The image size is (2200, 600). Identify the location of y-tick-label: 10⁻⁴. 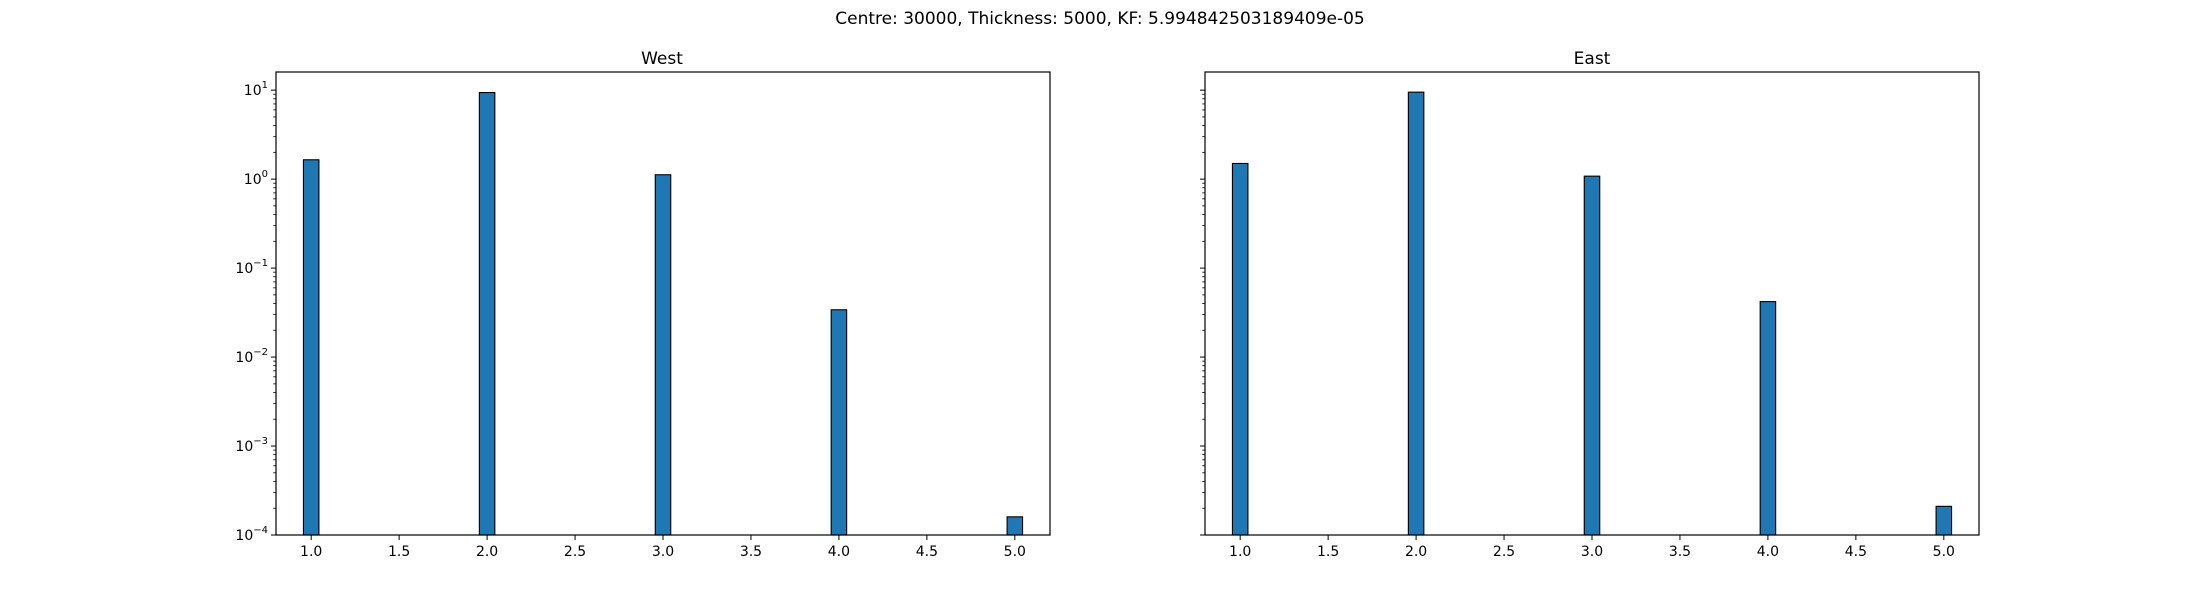
(251, 534).